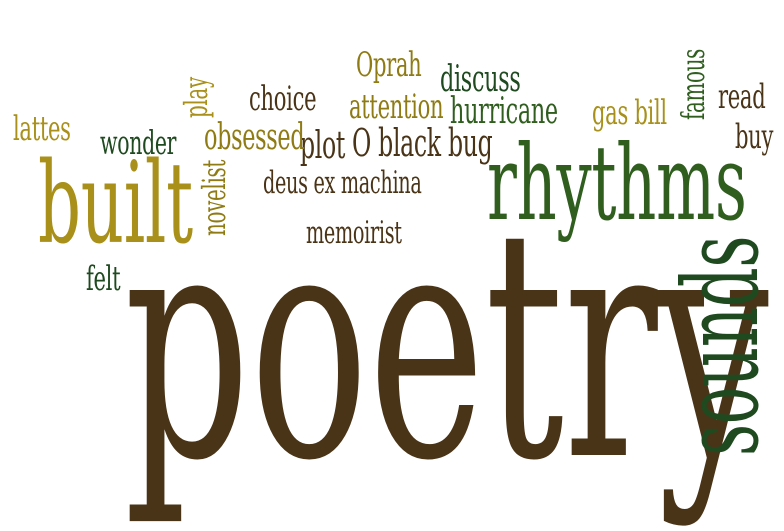  I want to click on word-sounds-text: sounds, so click(721, 345).